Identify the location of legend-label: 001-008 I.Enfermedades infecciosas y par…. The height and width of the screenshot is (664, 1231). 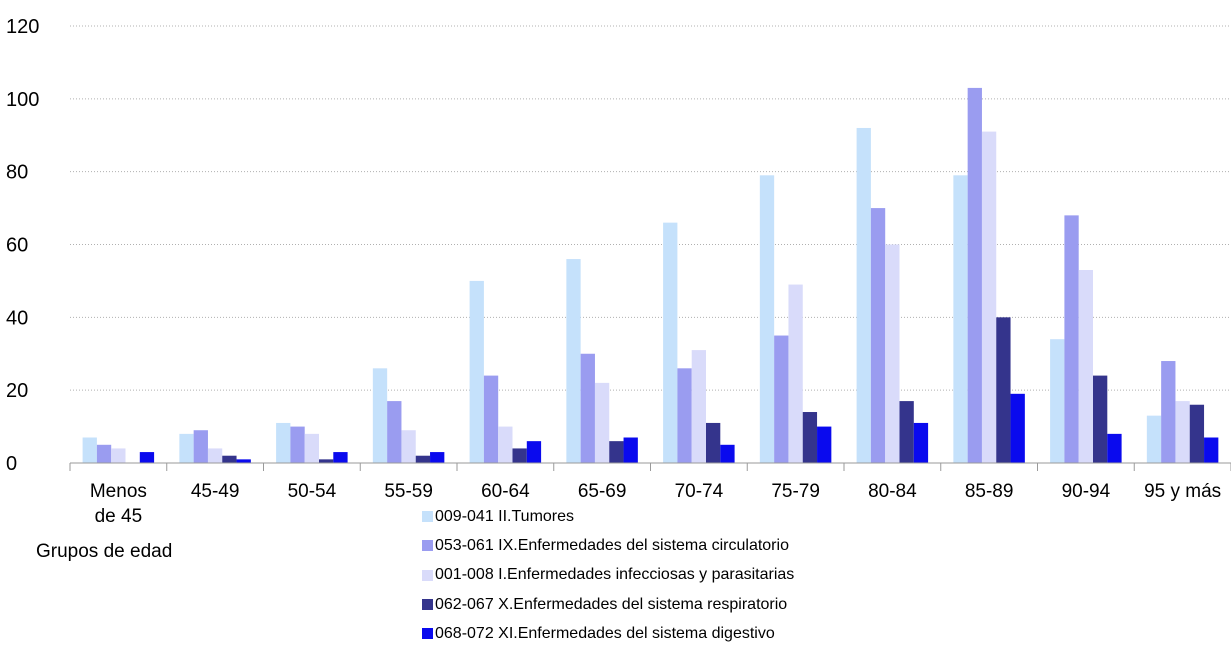
(615, 575).